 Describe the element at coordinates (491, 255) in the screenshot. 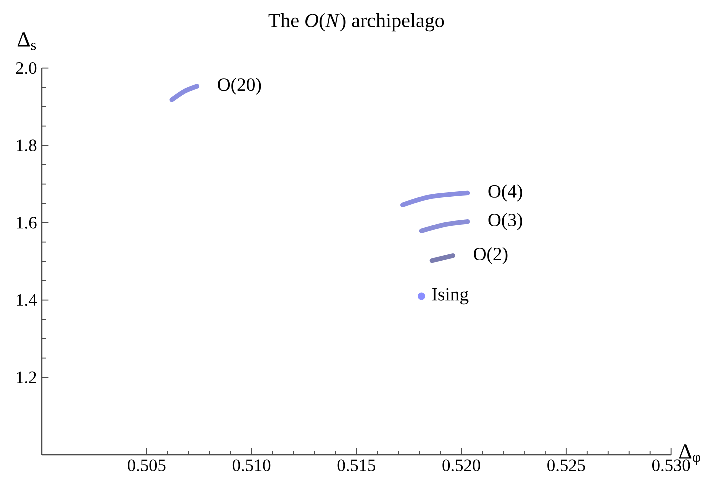

I see `series-label: O(2)` at that location.